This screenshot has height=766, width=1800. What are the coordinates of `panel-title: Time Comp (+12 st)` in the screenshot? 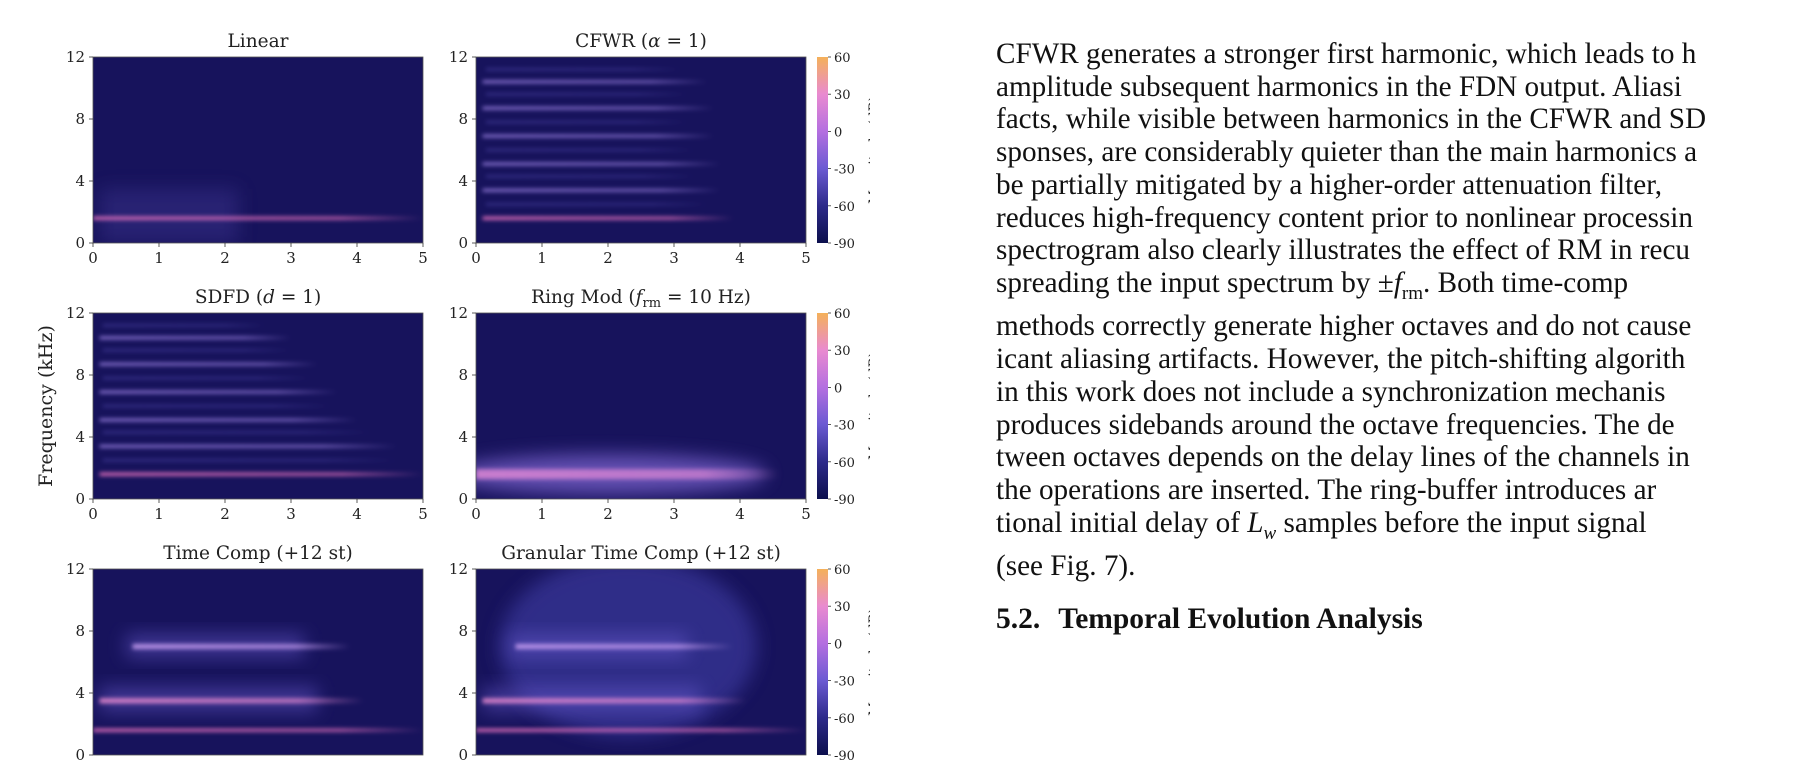 It's located at (257, 553).